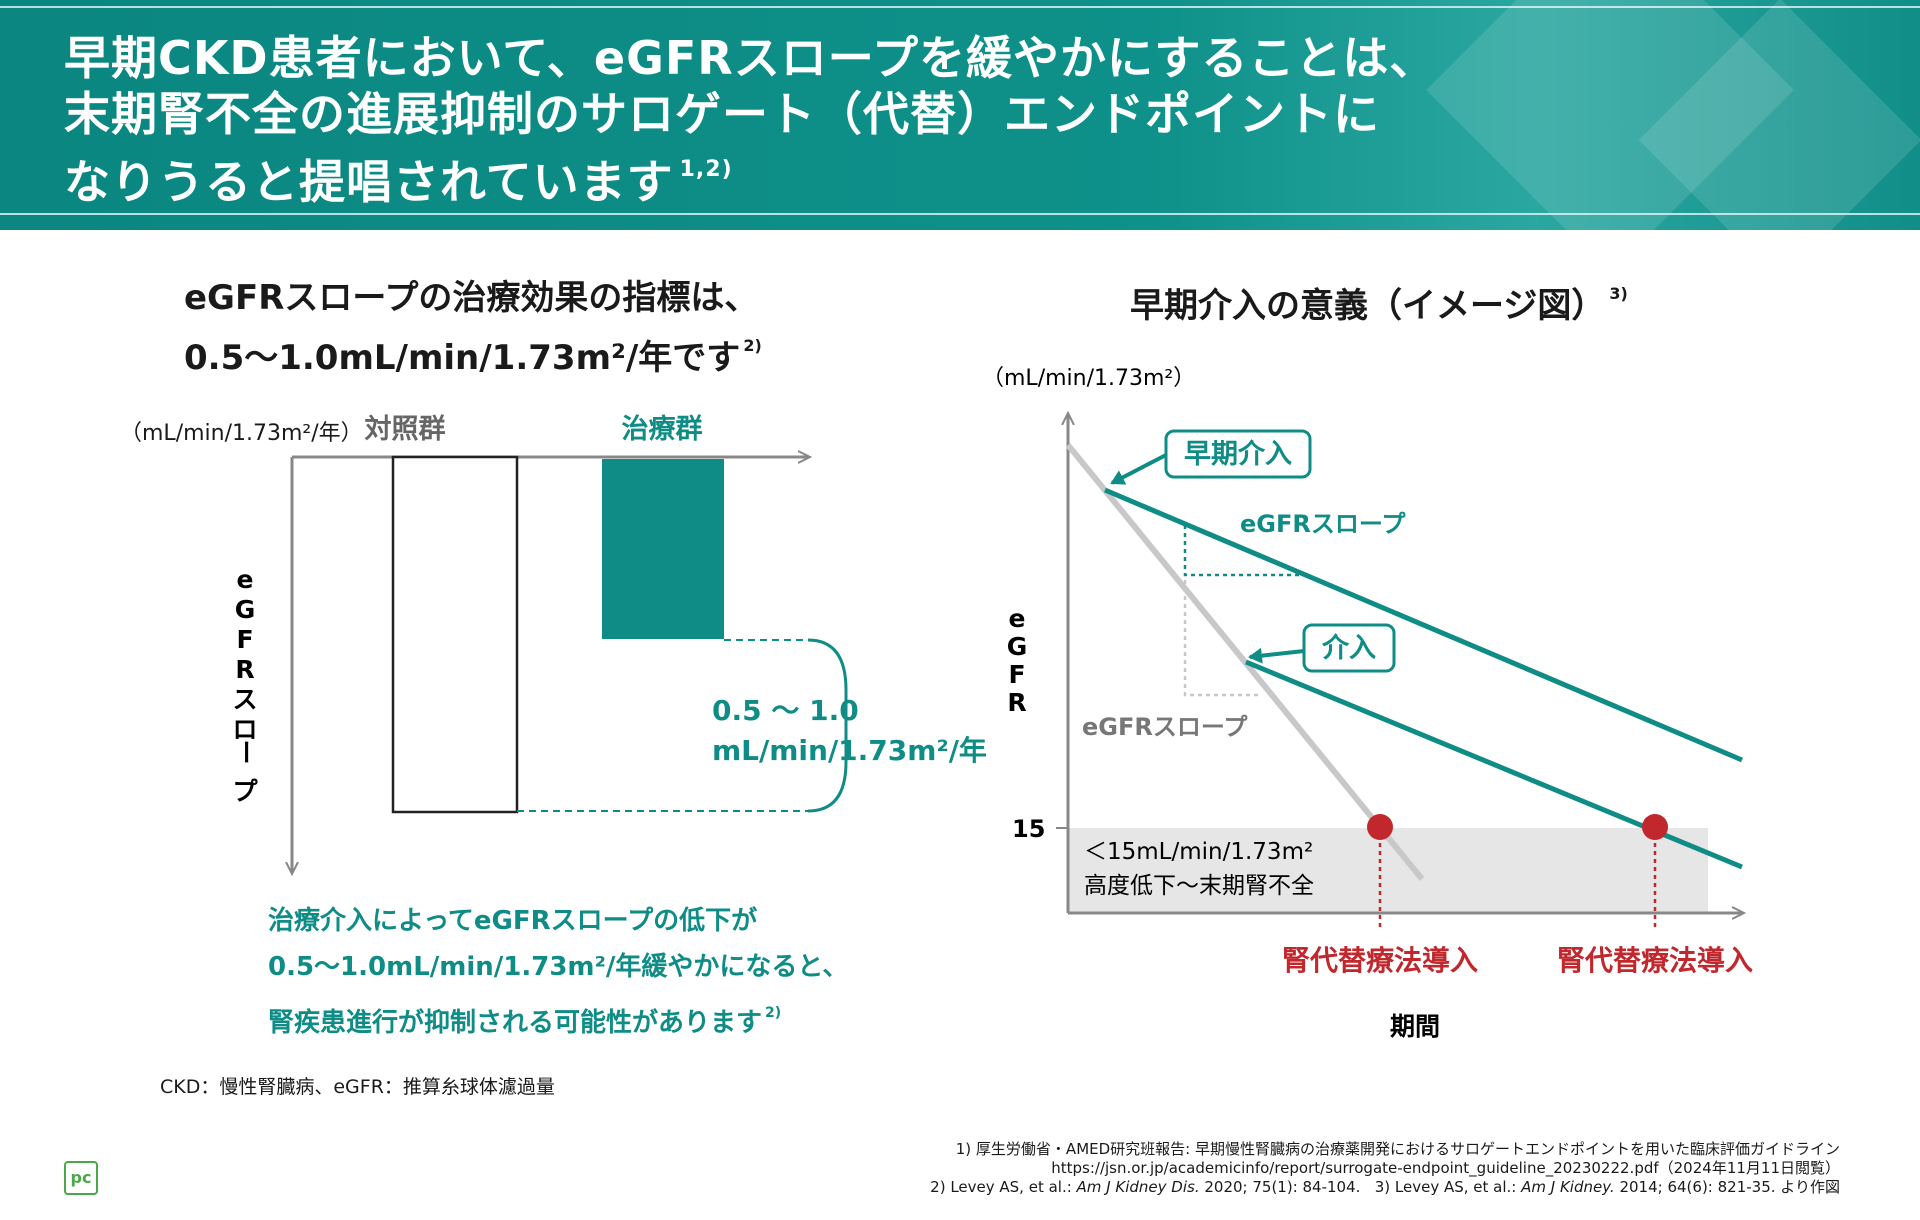  Describe the element at coordinates (960, 214) in the screenshot. I see `banner-bottom-rule` at that location.